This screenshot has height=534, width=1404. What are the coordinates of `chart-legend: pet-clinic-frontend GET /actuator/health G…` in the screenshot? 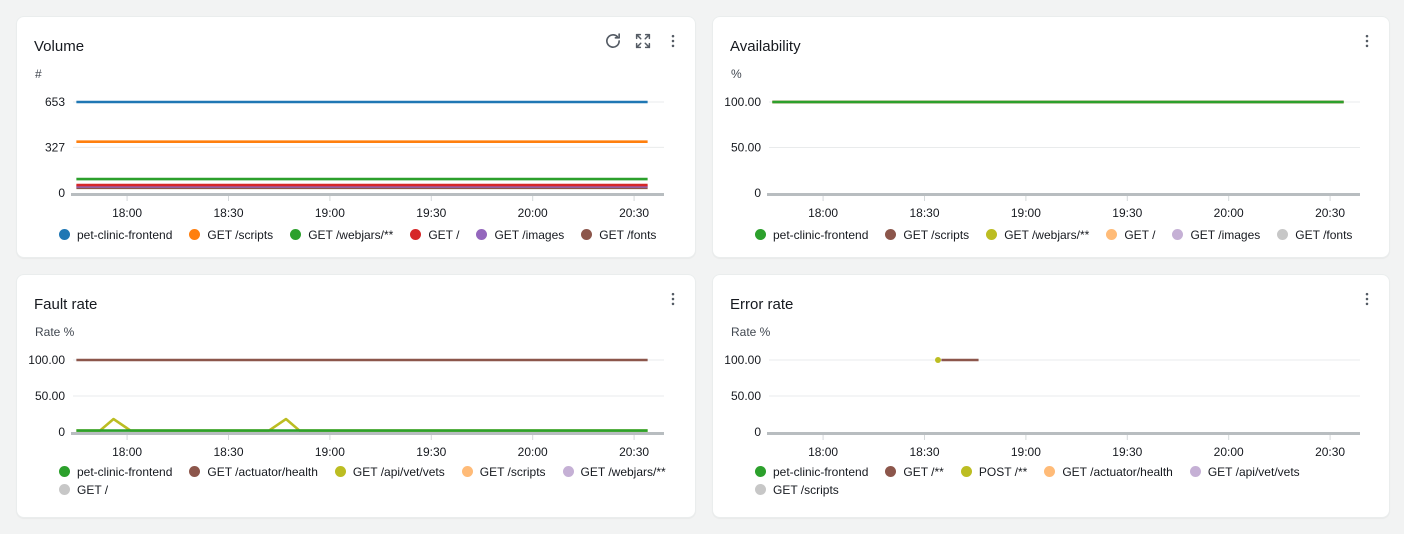 It's located at (372, 480).